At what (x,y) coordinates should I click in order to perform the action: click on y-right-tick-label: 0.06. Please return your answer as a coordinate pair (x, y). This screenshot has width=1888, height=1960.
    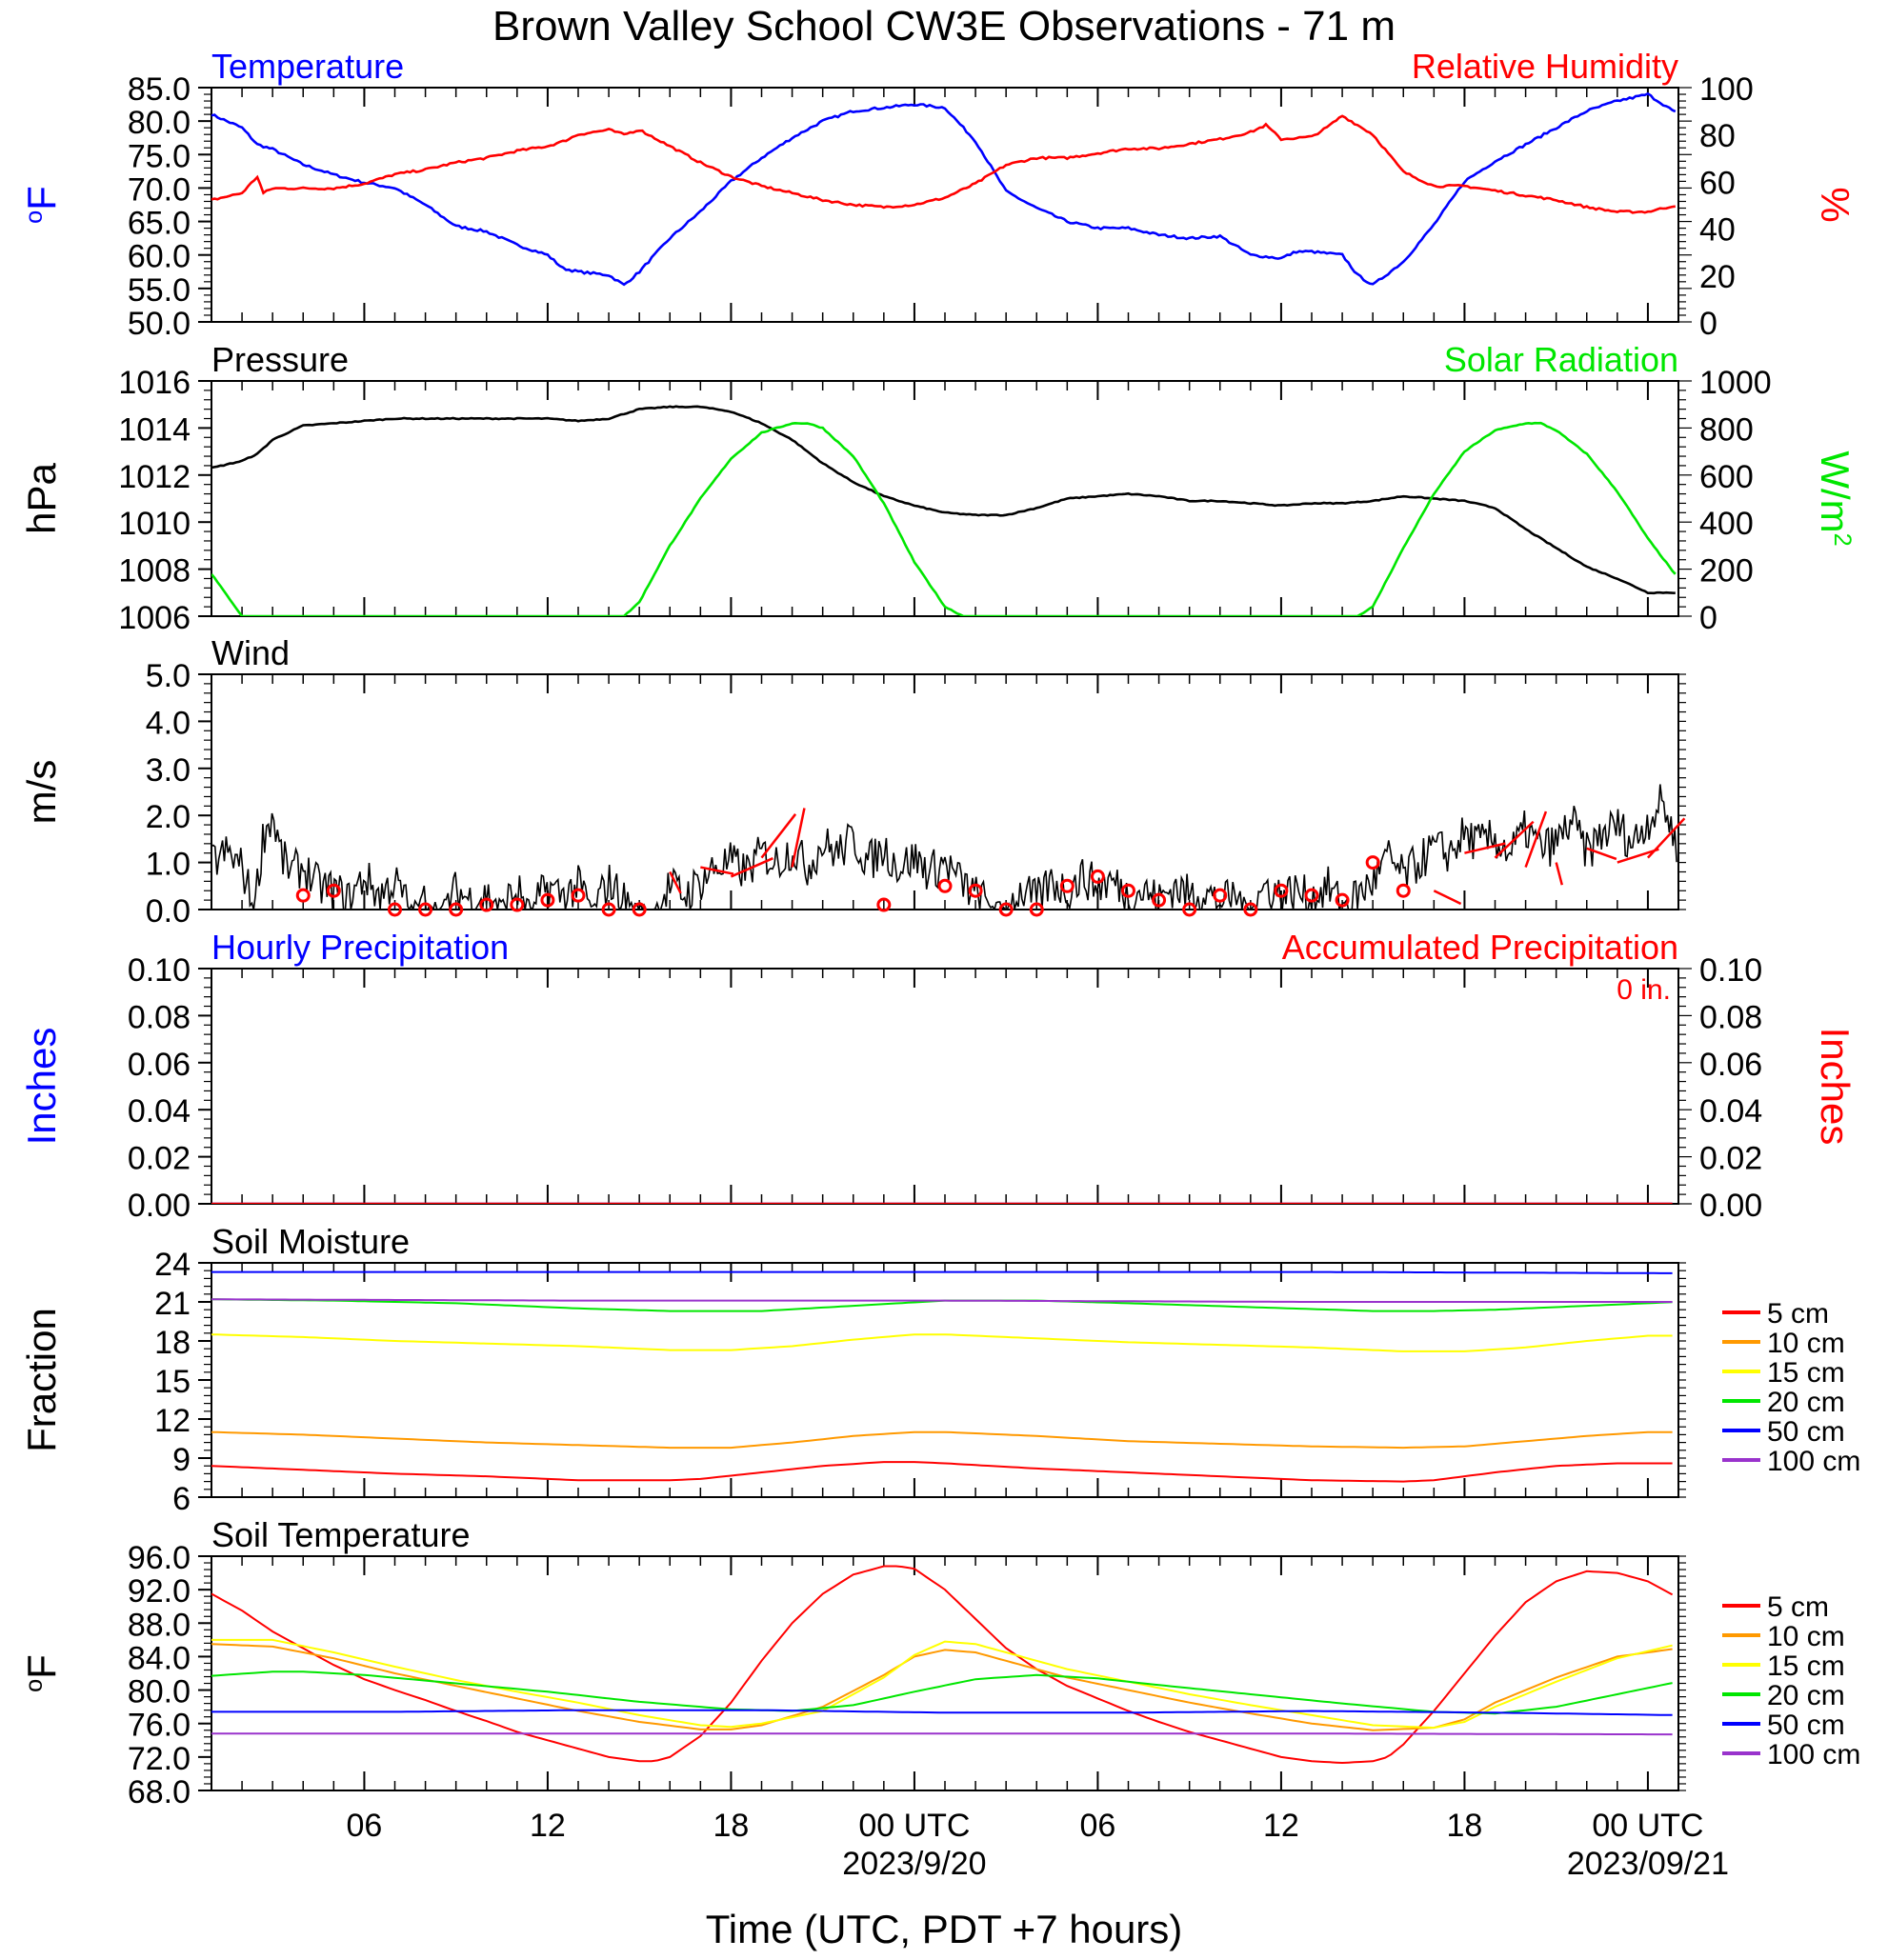
    Looking at the image, I should click on (1730, 1065).